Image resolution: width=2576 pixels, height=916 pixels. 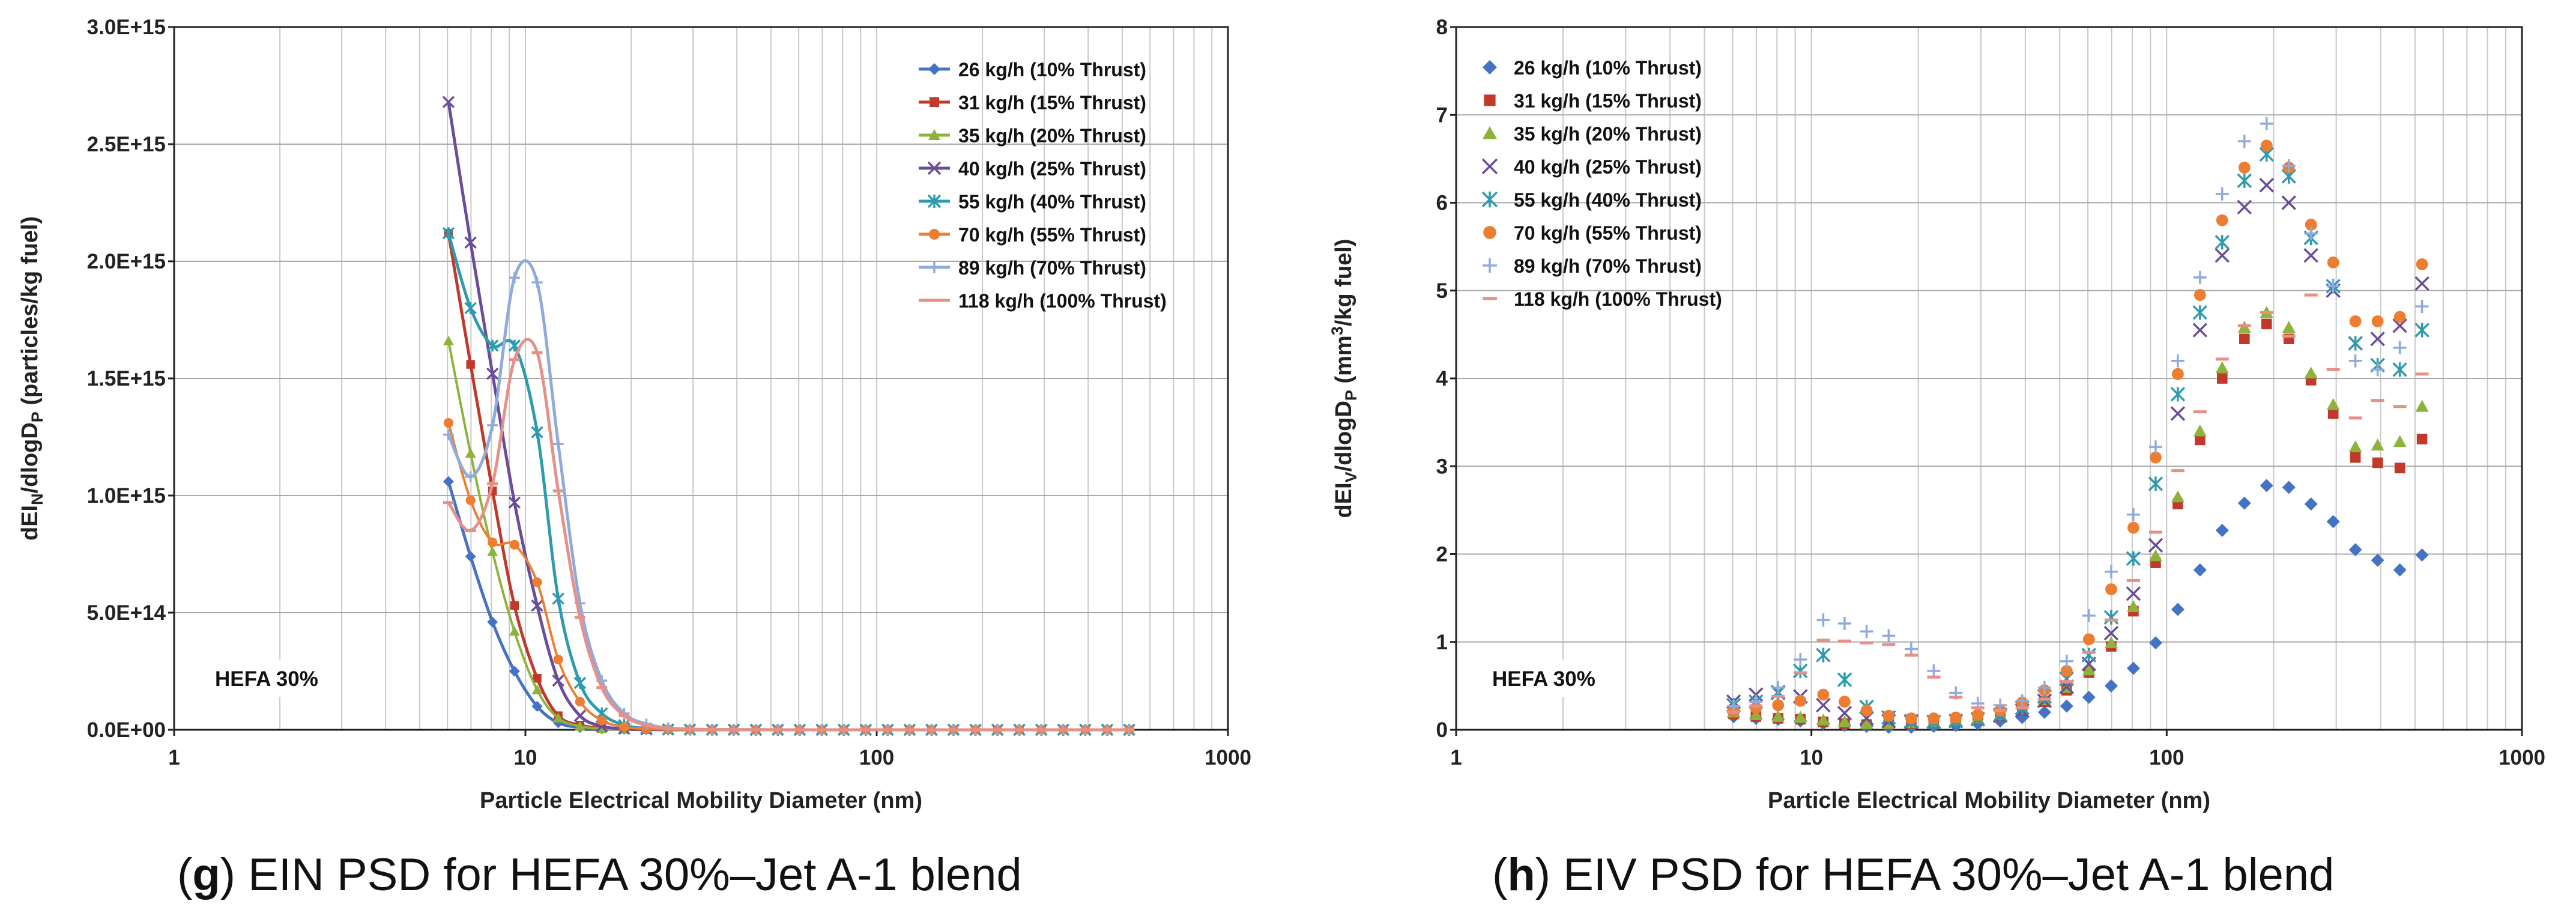 I want to click on y-tick-label: 3, so click(x=1442, y=466).